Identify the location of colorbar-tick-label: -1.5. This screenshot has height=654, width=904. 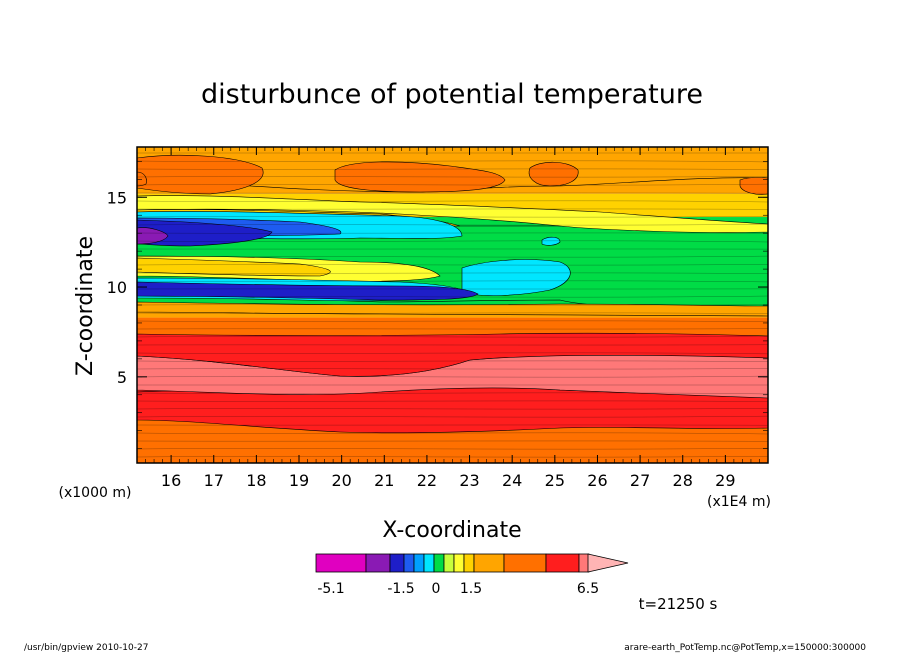
(400, 589).